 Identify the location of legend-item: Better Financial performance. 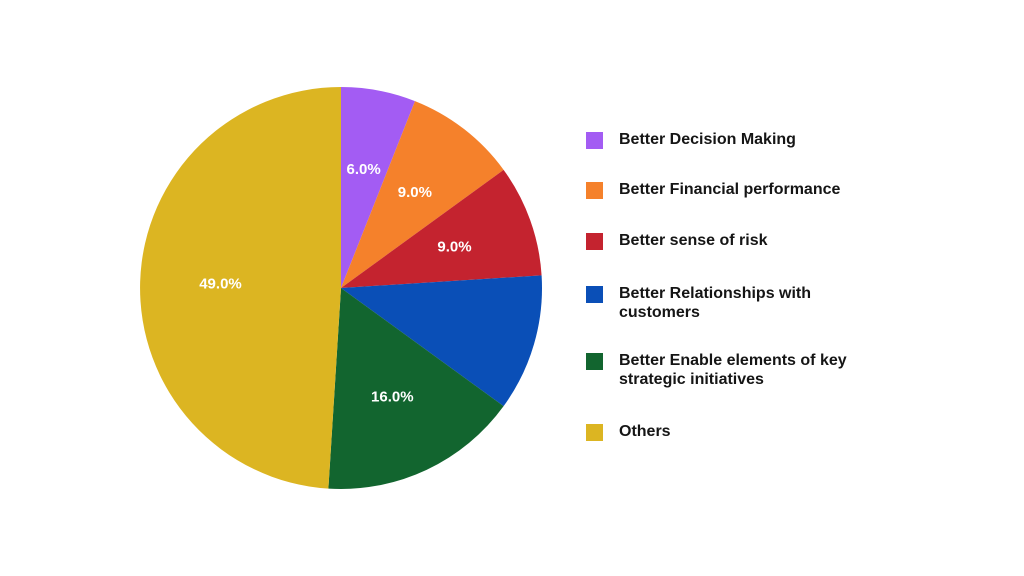
(713, 189).